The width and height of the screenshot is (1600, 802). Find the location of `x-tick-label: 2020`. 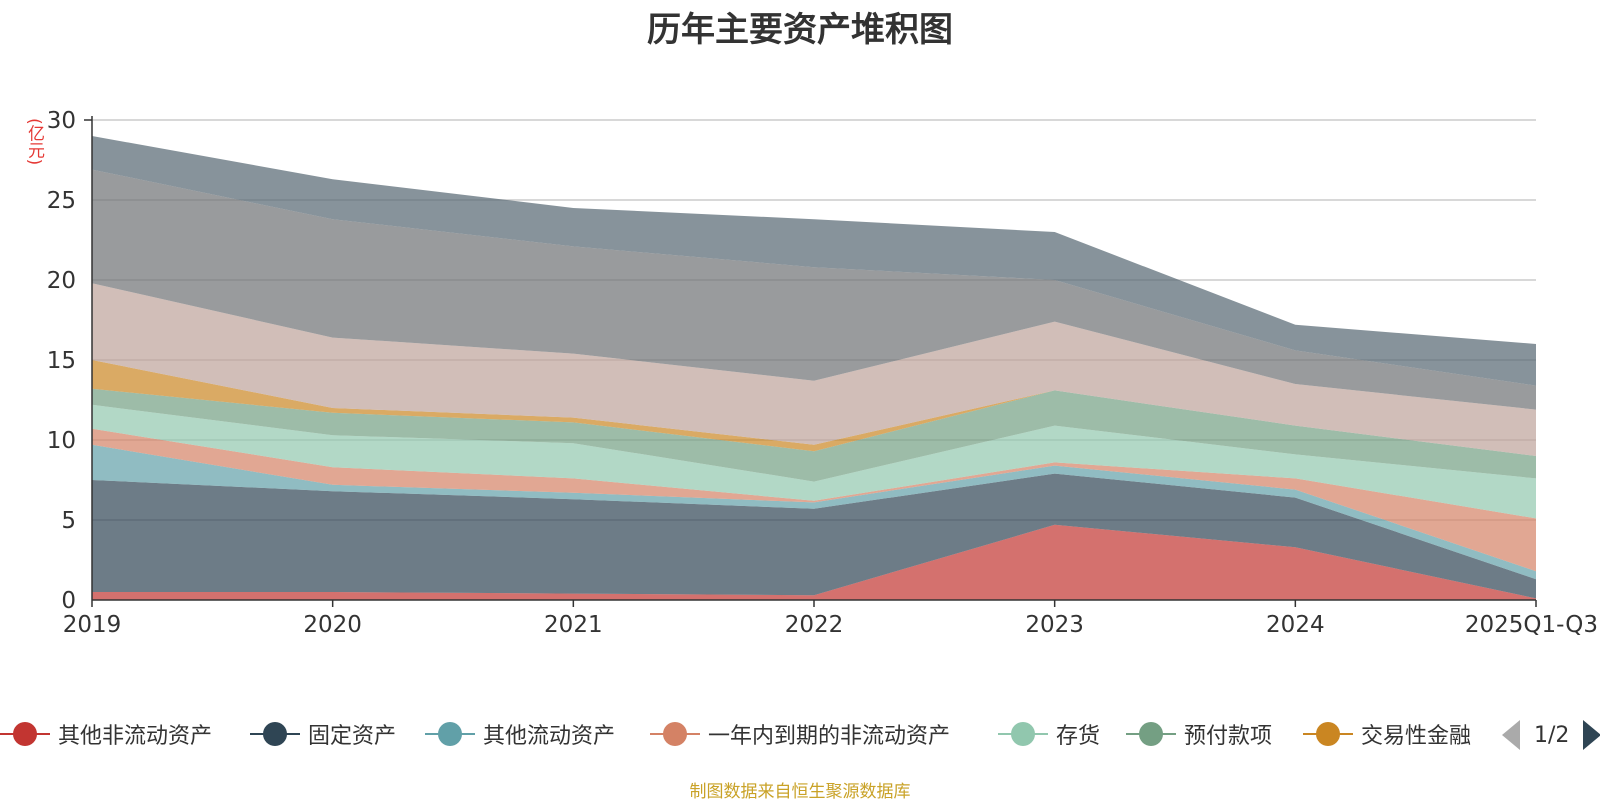

x-tick-label: 2020 is located at coordinates (332, 625).